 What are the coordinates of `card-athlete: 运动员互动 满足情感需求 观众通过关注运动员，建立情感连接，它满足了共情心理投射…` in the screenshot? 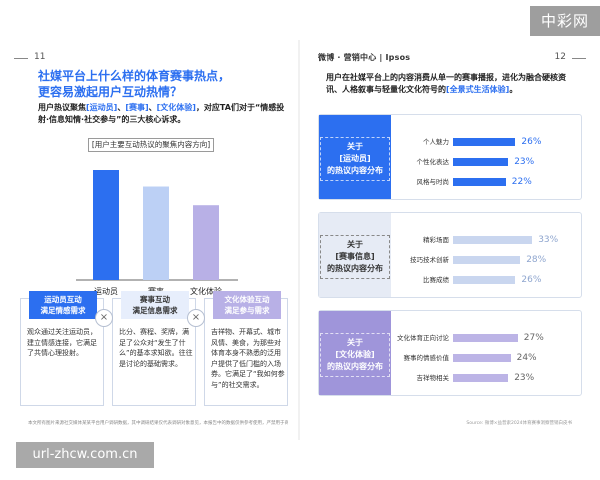 It's located at (66, 348).